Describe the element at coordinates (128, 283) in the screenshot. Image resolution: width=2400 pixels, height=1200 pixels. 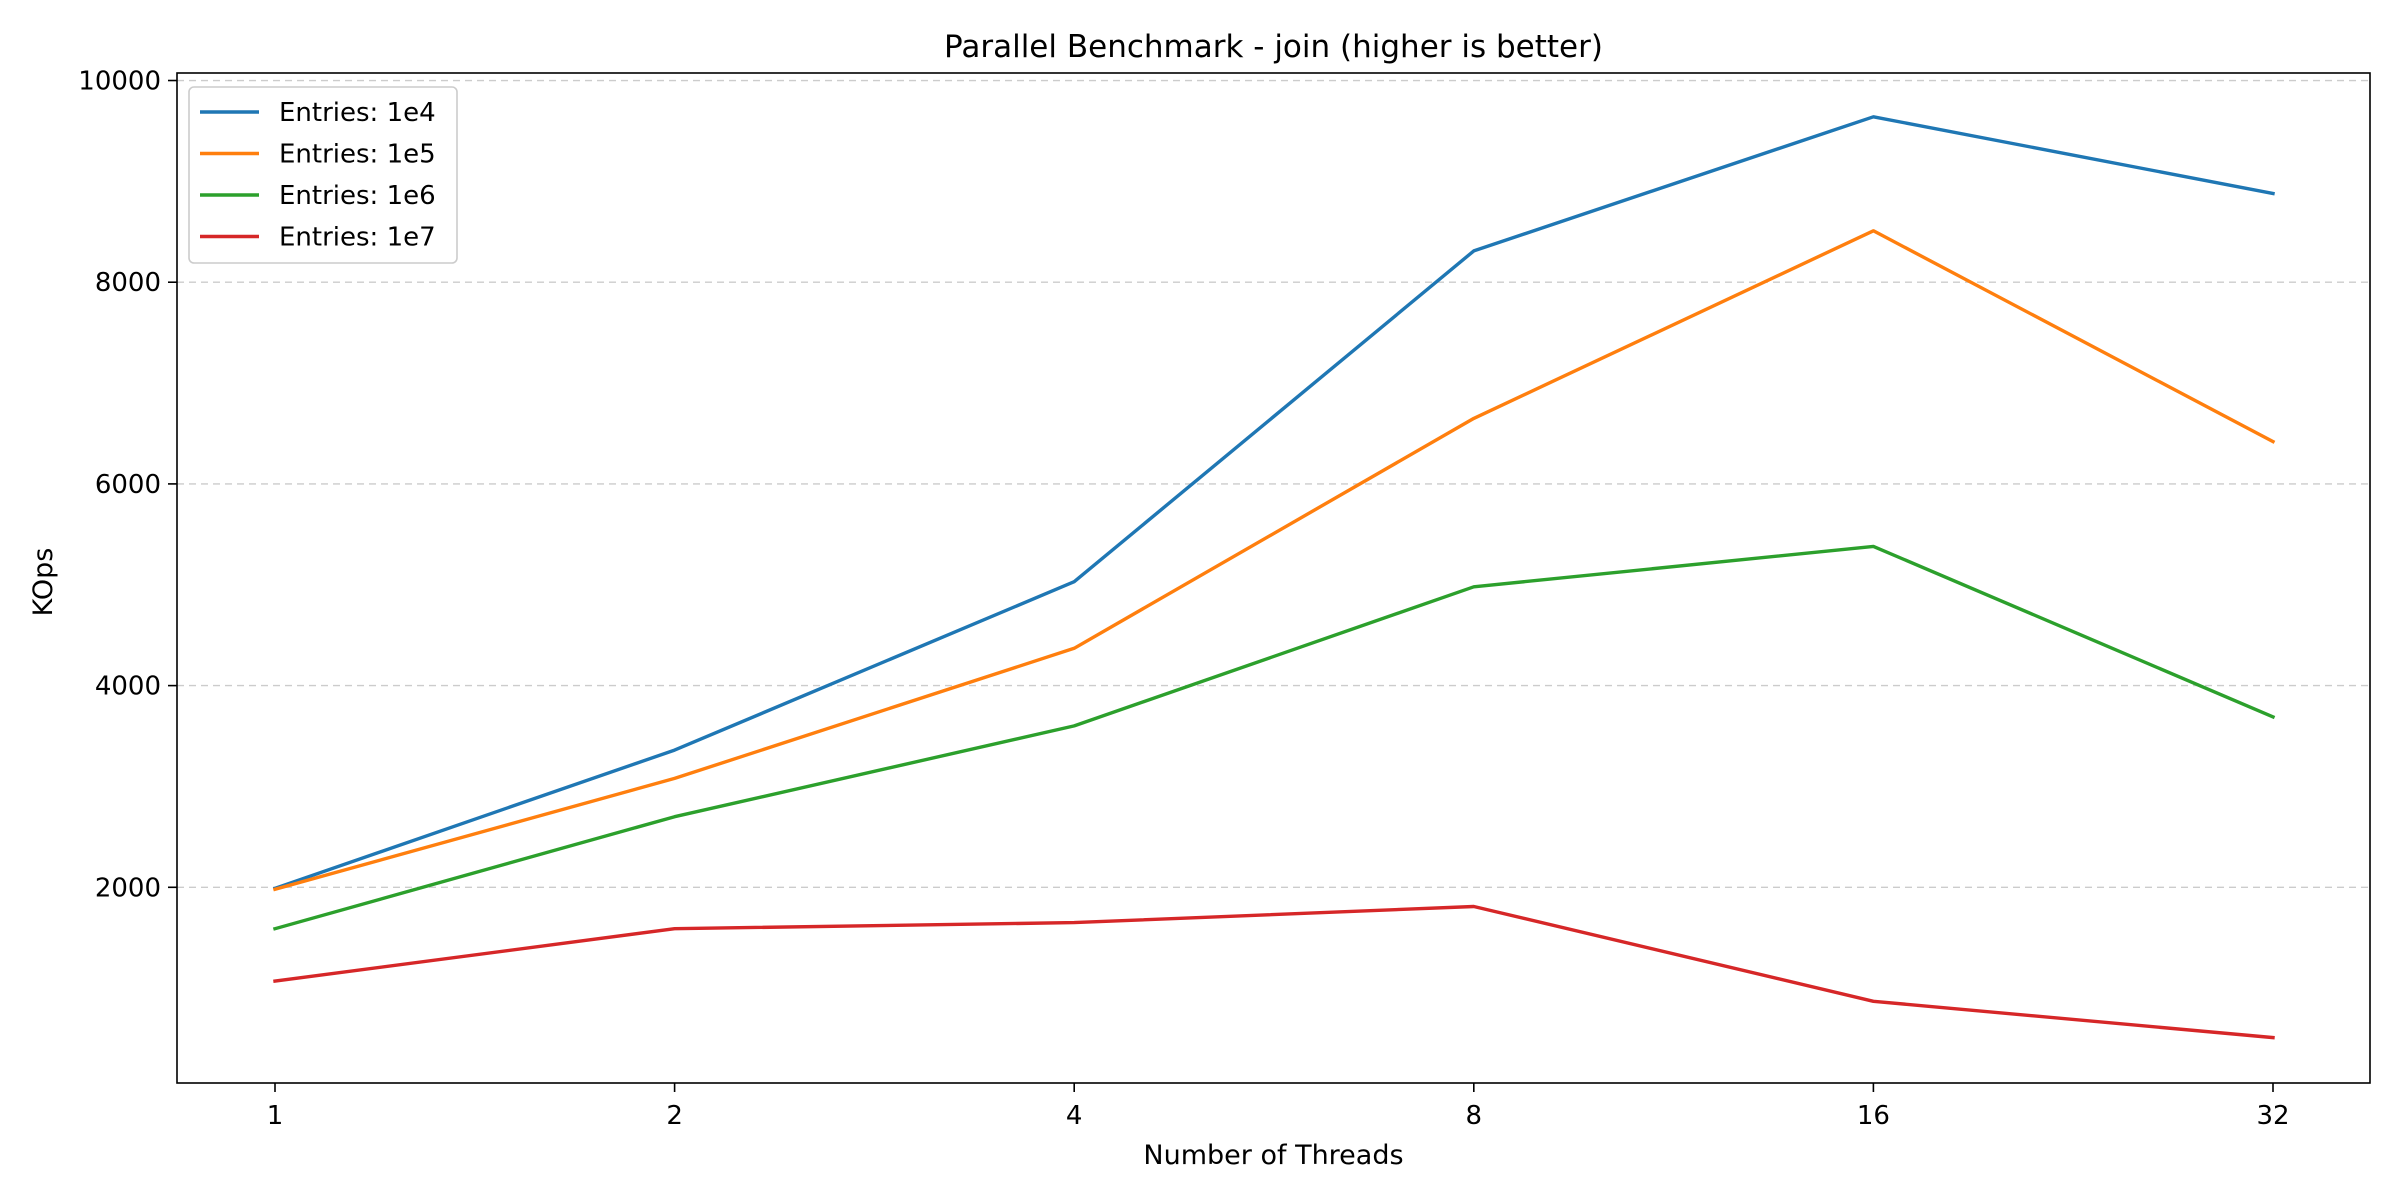
I see `y-tick-label: 8000` at that location.